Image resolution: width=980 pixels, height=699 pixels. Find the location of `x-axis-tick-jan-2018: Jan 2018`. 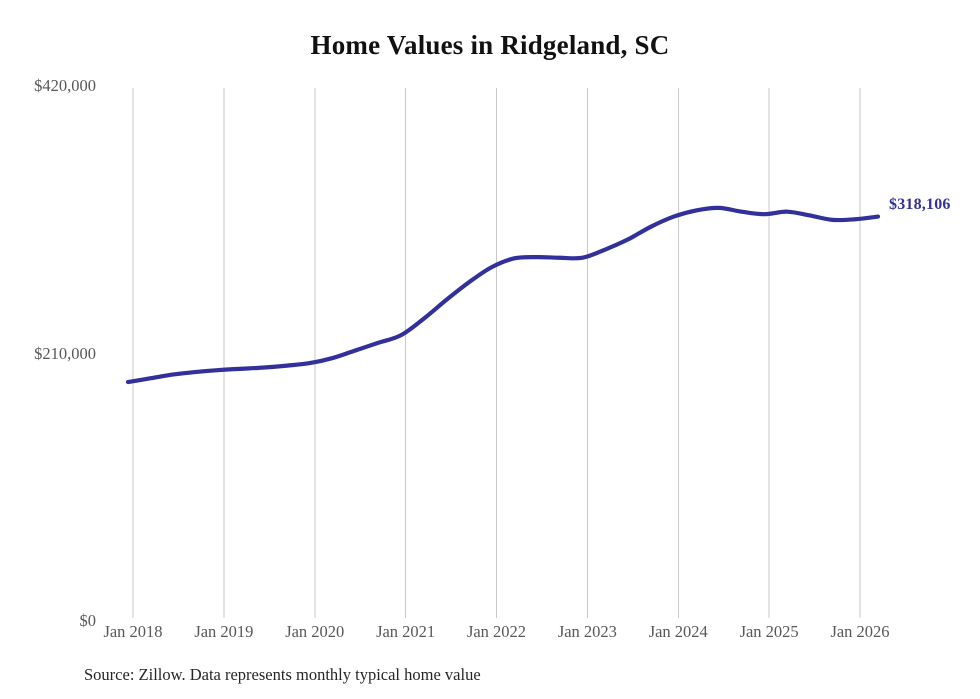

x-axis-tick-jan-2018: Jan 2018 is located at coordinates (133, 631).